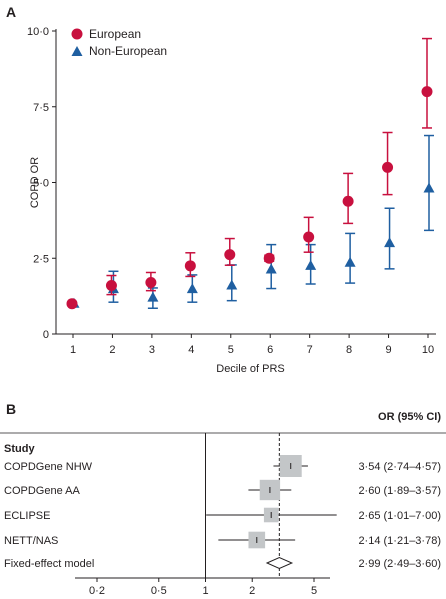 This screenshot has width=446, height=599. What do you see at coordinates (191, 350) in the screenshot?
I see `x-tick-label: 4` at bounding box center [191, 350].